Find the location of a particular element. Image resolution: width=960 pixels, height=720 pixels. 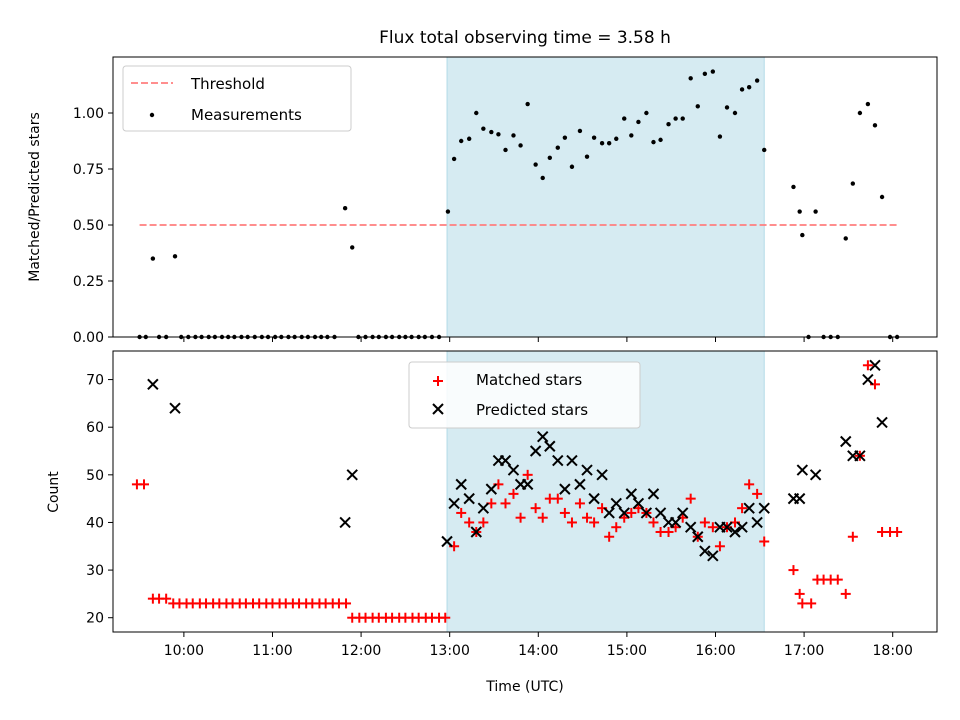

top-y-axis-label: Matched/Predicted stars is located at coordinates (35, 197).